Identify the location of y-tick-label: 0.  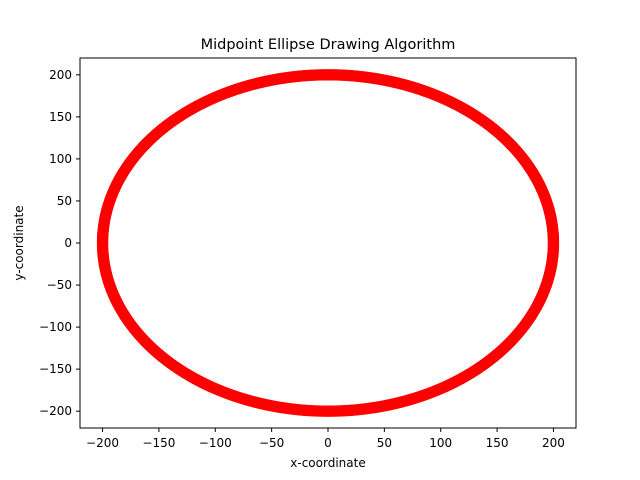
(68, 243).